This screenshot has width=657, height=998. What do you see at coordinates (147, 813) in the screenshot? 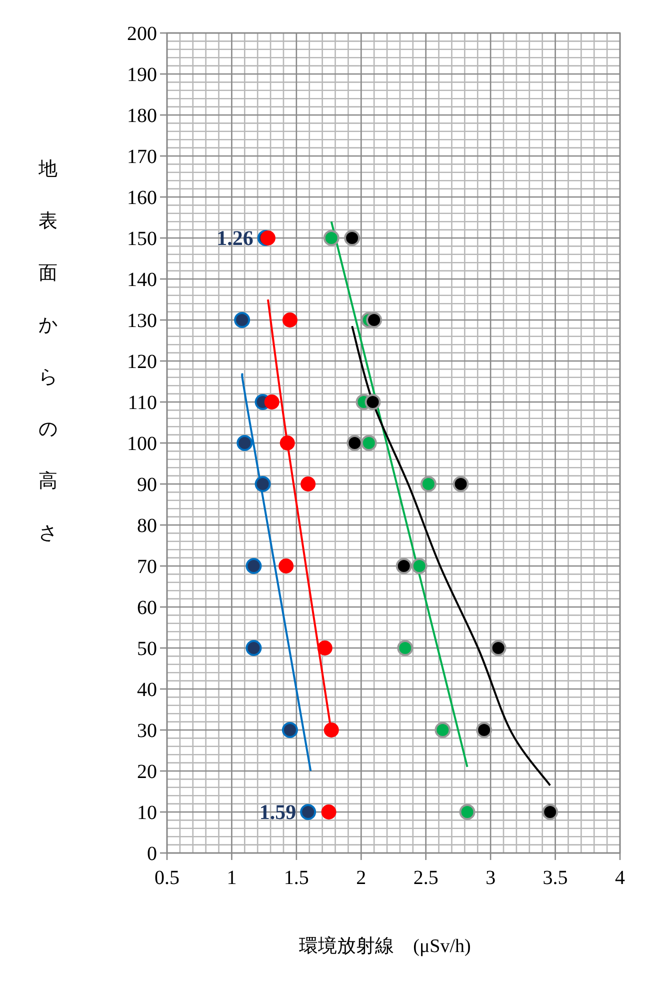
I see `y-tick-label: 10` at bounding box center [147, 813].